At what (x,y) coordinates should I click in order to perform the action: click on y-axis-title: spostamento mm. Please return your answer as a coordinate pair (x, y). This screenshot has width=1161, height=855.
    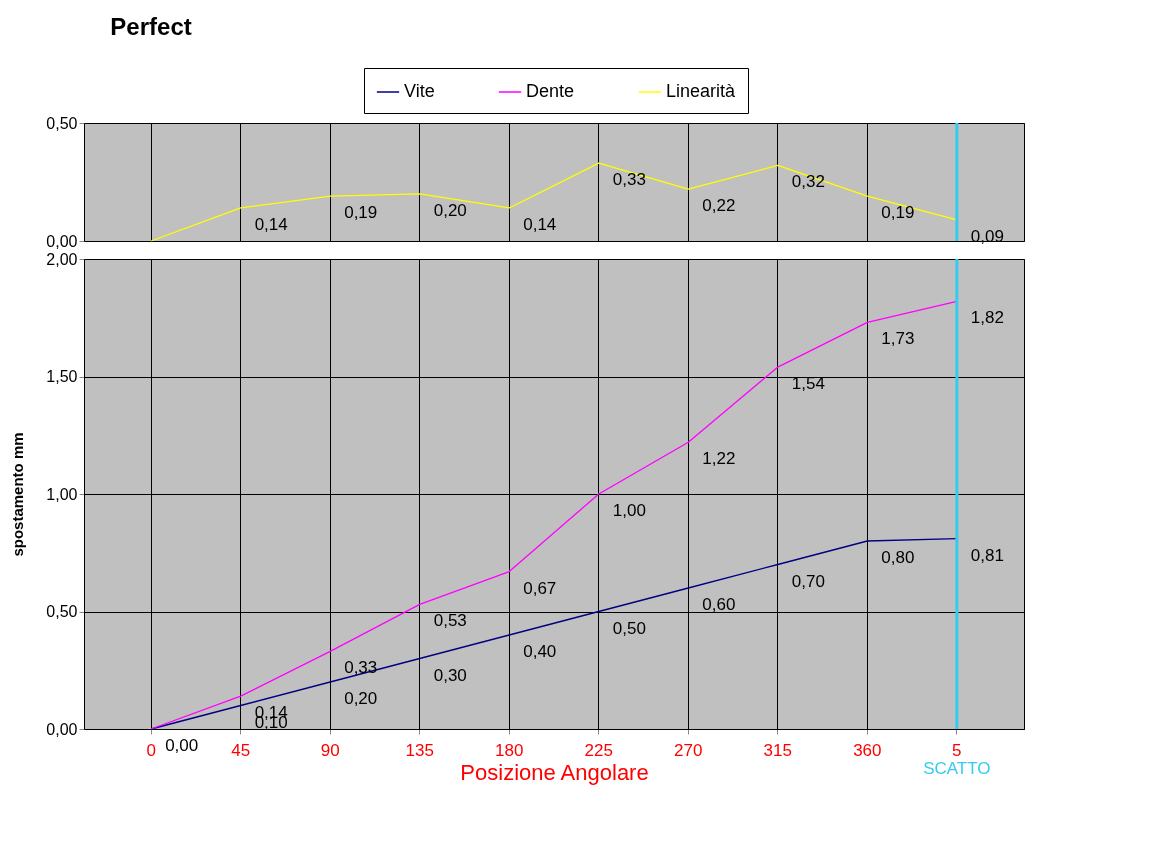
    Looking at the image, I should click on (18, 494).